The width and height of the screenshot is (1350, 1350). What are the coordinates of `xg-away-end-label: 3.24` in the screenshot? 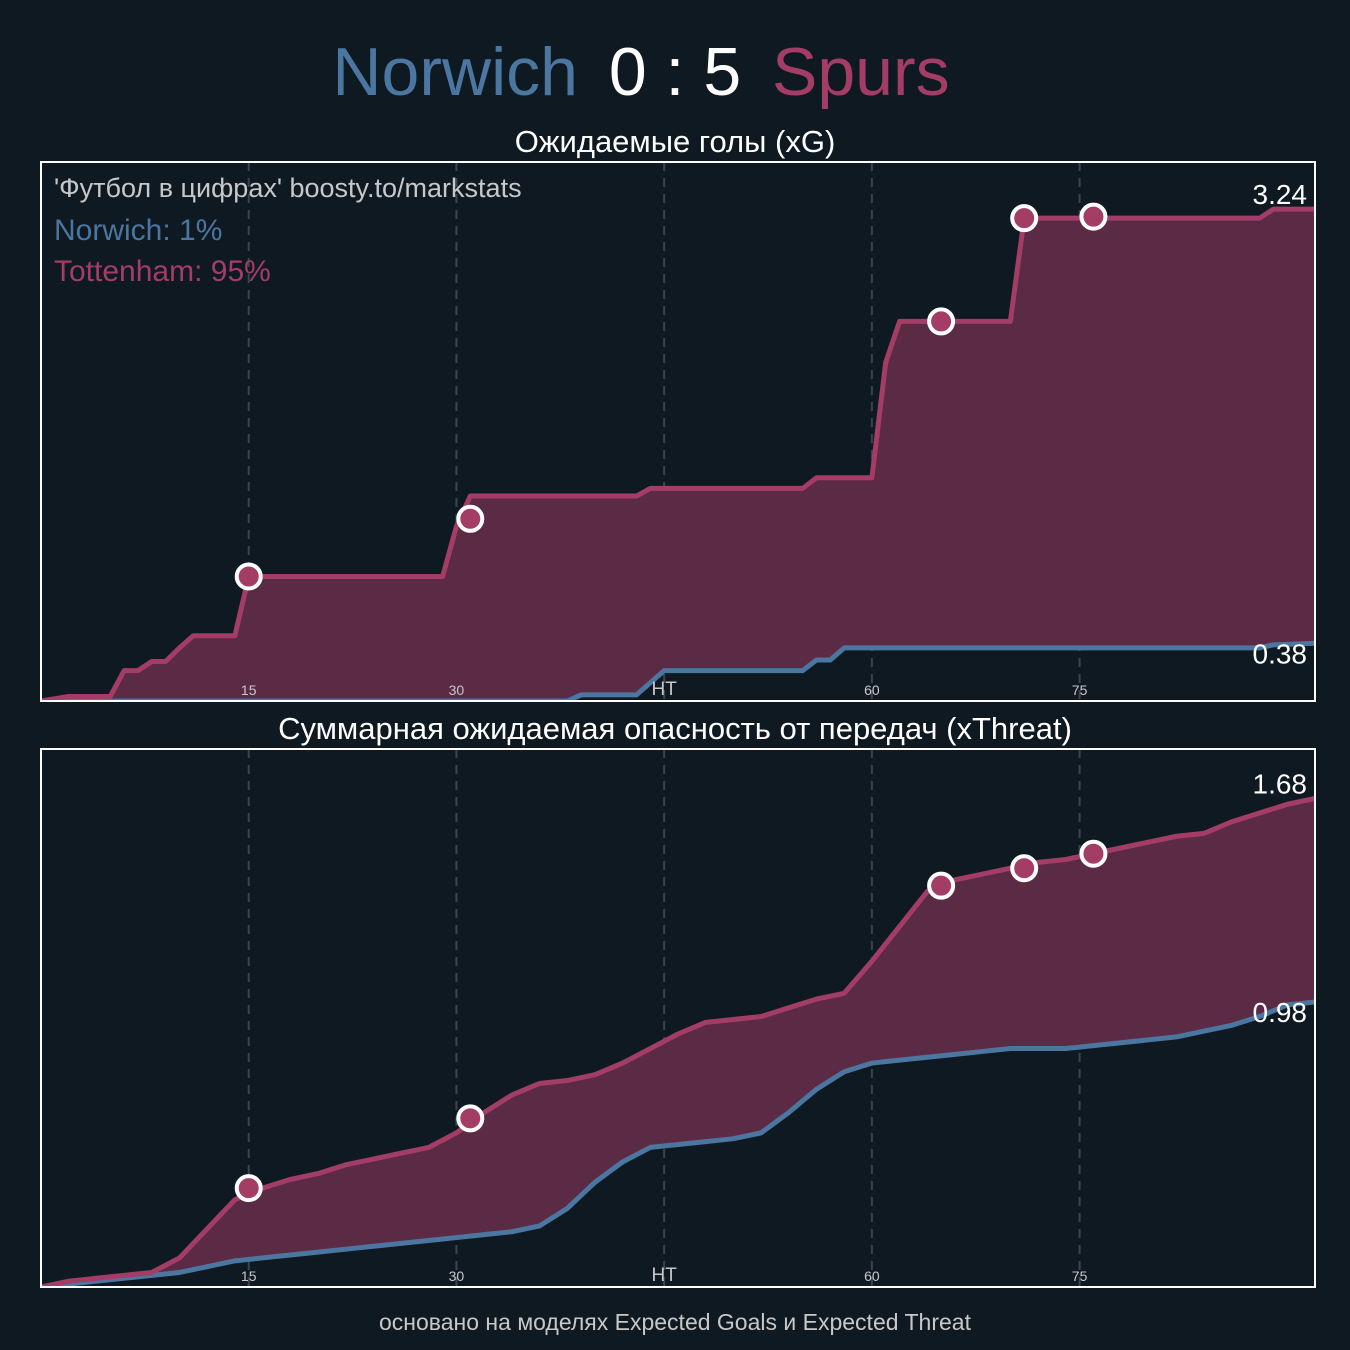 It's located at (1280, 194).